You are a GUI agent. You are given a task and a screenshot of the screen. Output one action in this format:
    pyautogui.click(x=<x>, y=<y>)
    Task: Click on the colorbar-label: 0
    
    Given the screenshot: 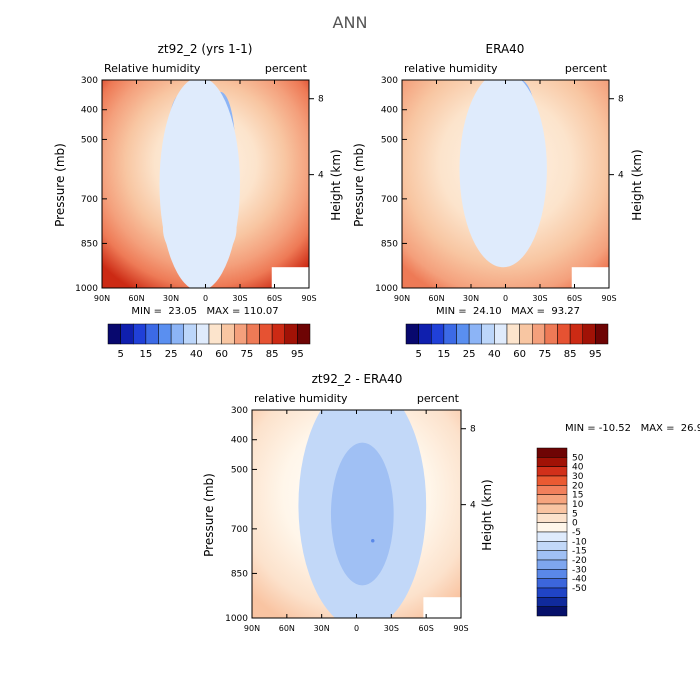 What is the action you would take?
    pyautogui.click(x=575, y=524)
    